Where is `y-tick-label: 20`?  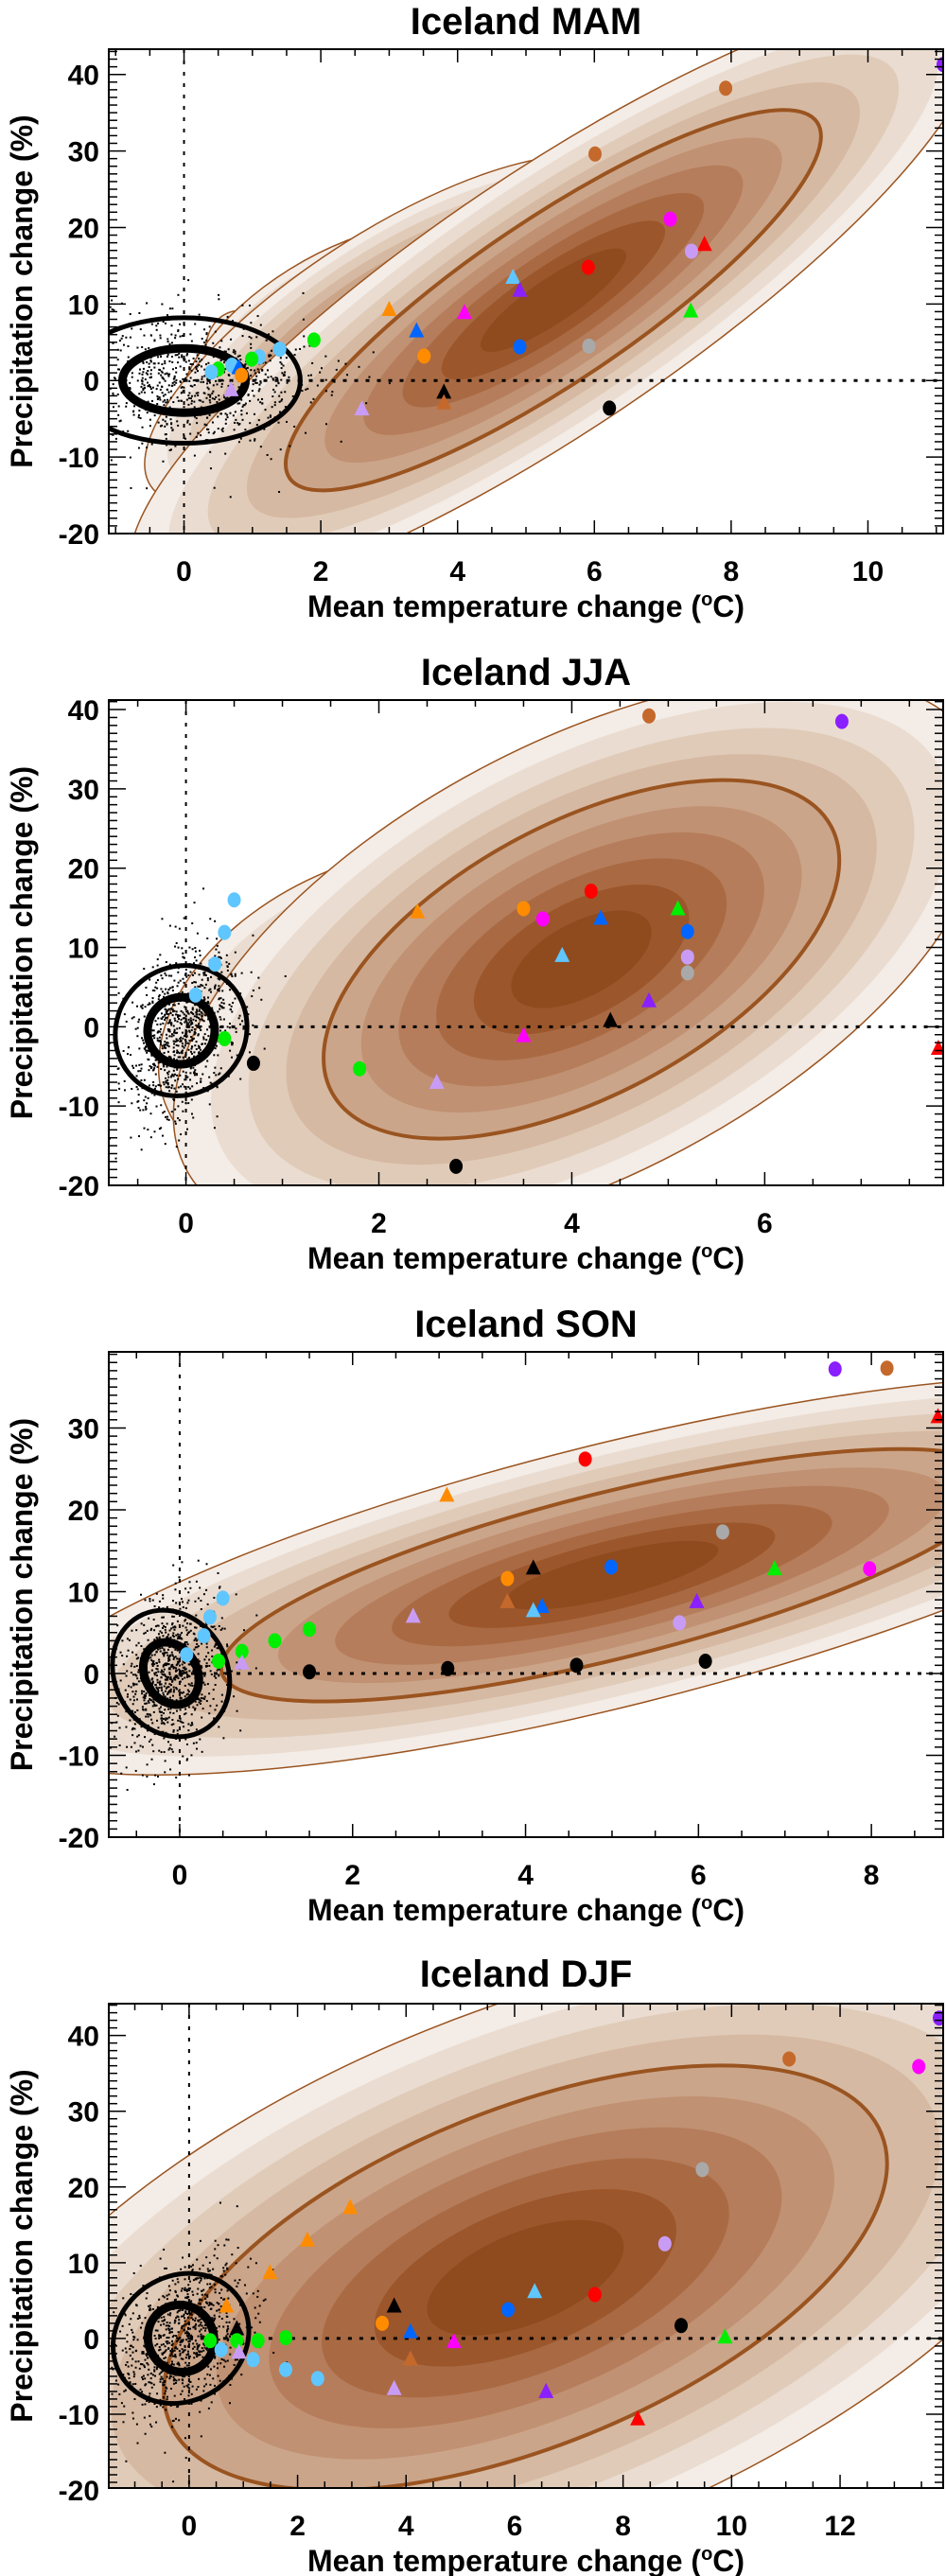
y-tick-label: 20 is located at coordinates (83, 870).